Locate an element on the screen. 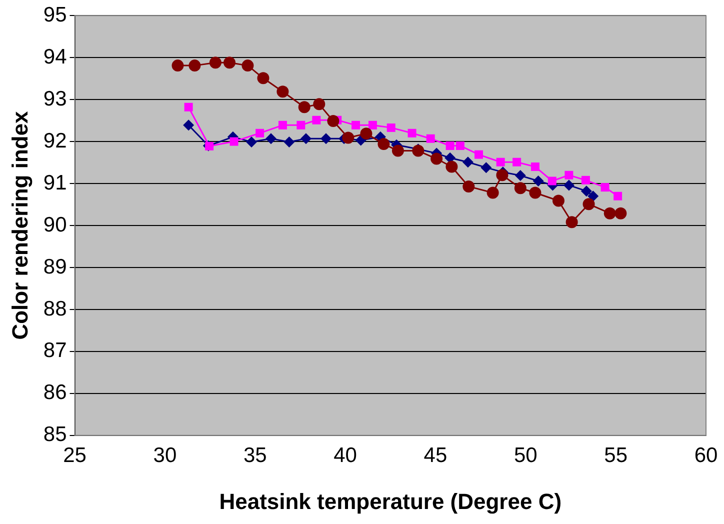 This screenshot has width=724, height=524. y-tick-label: 86 is located at coordinates (55, 392).